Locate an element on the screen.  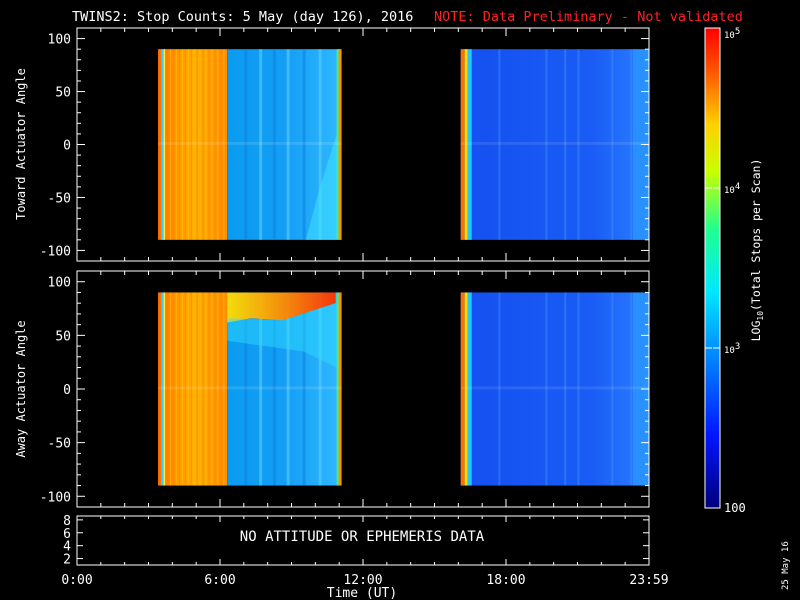
cyan-edge-line is located at coordinates (162, 144).